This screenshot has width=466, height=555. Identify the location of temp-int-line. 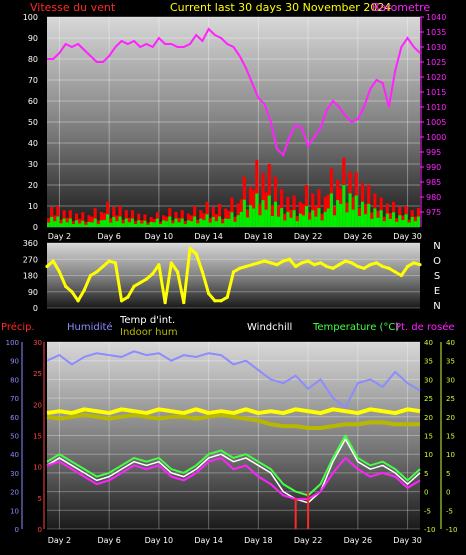
(233, 411).